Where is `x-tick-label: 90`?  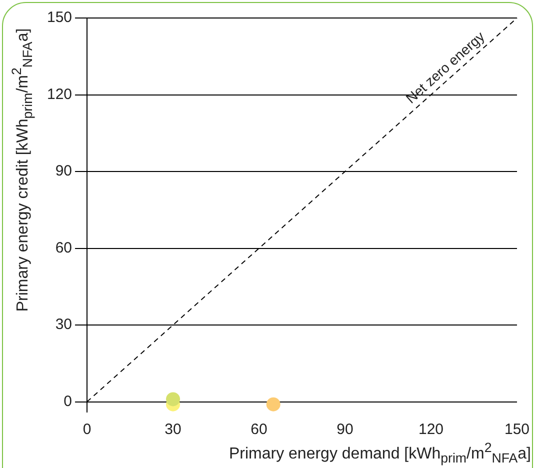 x-tick-label: 90 is located at coordinates (345, 429).